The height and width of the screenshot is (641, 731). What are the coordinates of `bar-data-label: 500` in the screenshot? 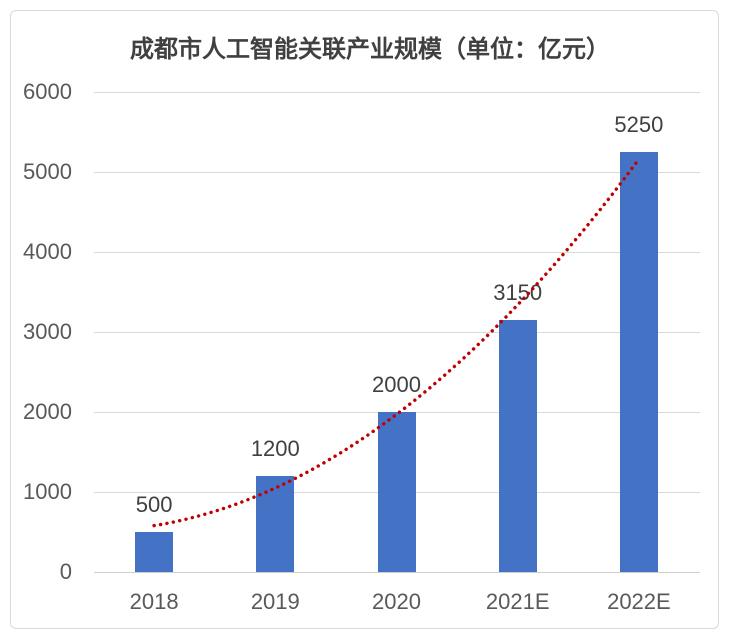 It's located at (154, 504).